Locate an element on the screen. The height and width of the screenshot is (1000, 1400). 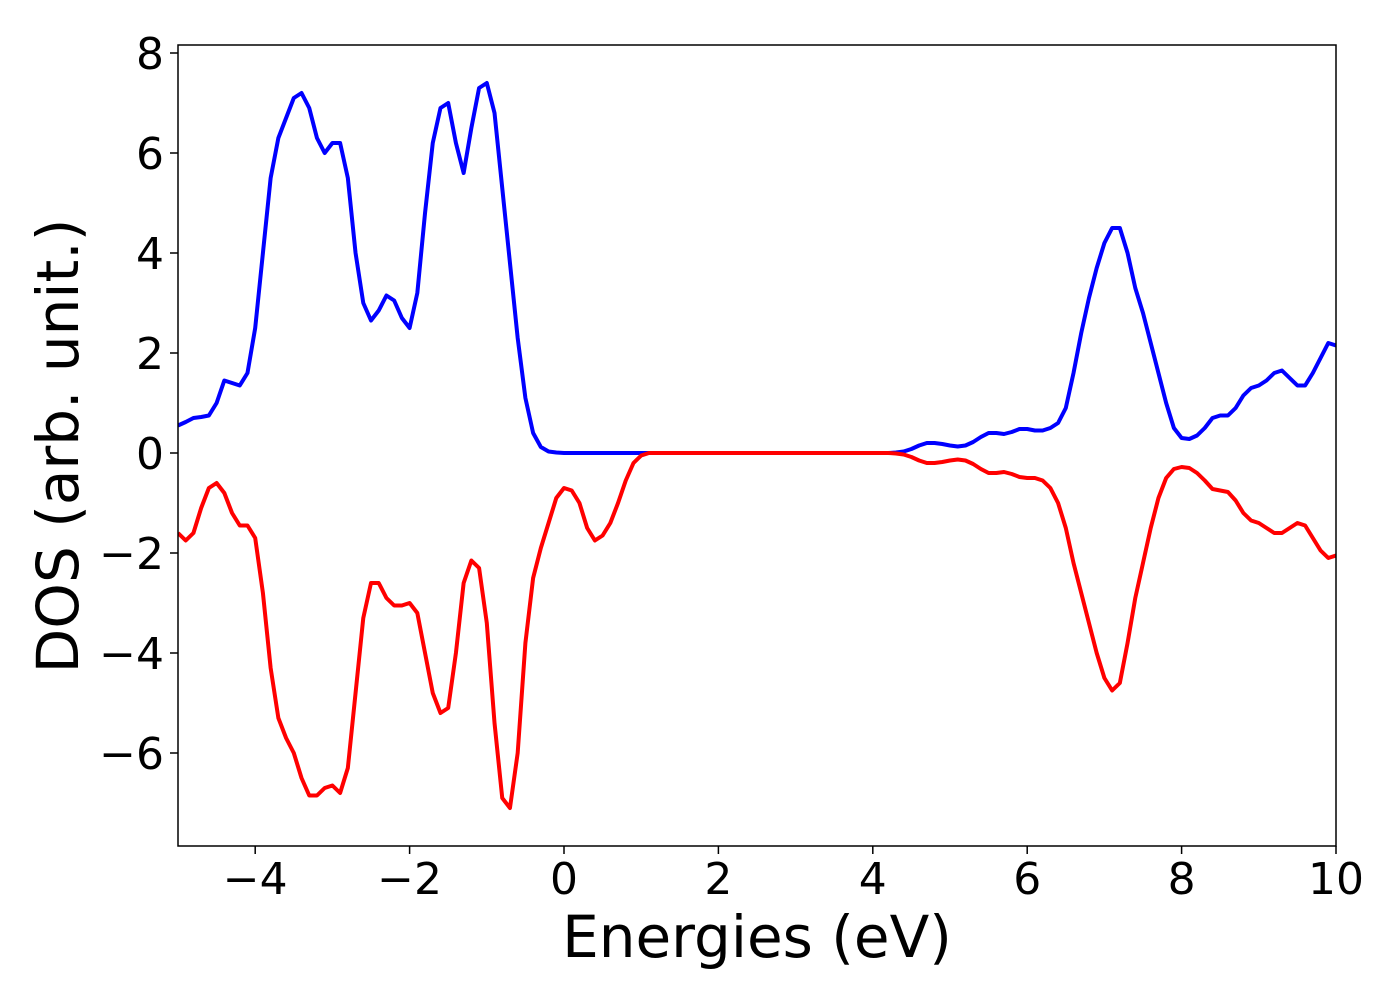
y-axis-label: DOS (arb. unit.) is located at coordinates (58, 446).